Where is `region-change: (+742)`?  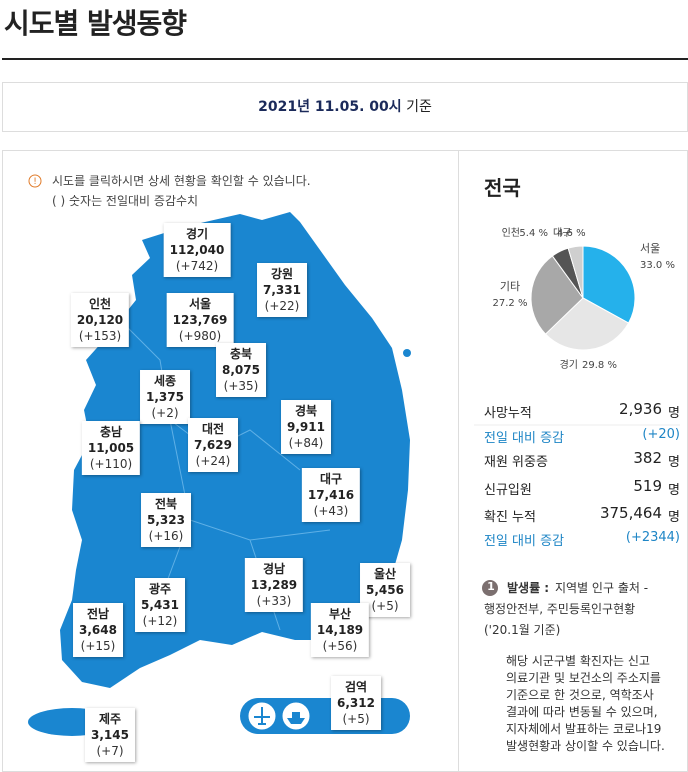
region-change: (+742) is located at coordinates (197, 266).